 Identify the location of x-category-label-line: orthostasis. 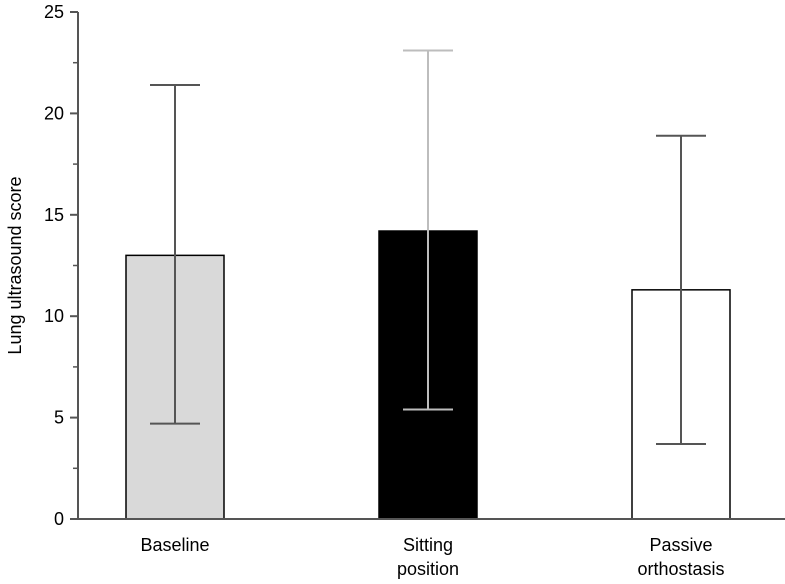
(680, 569).